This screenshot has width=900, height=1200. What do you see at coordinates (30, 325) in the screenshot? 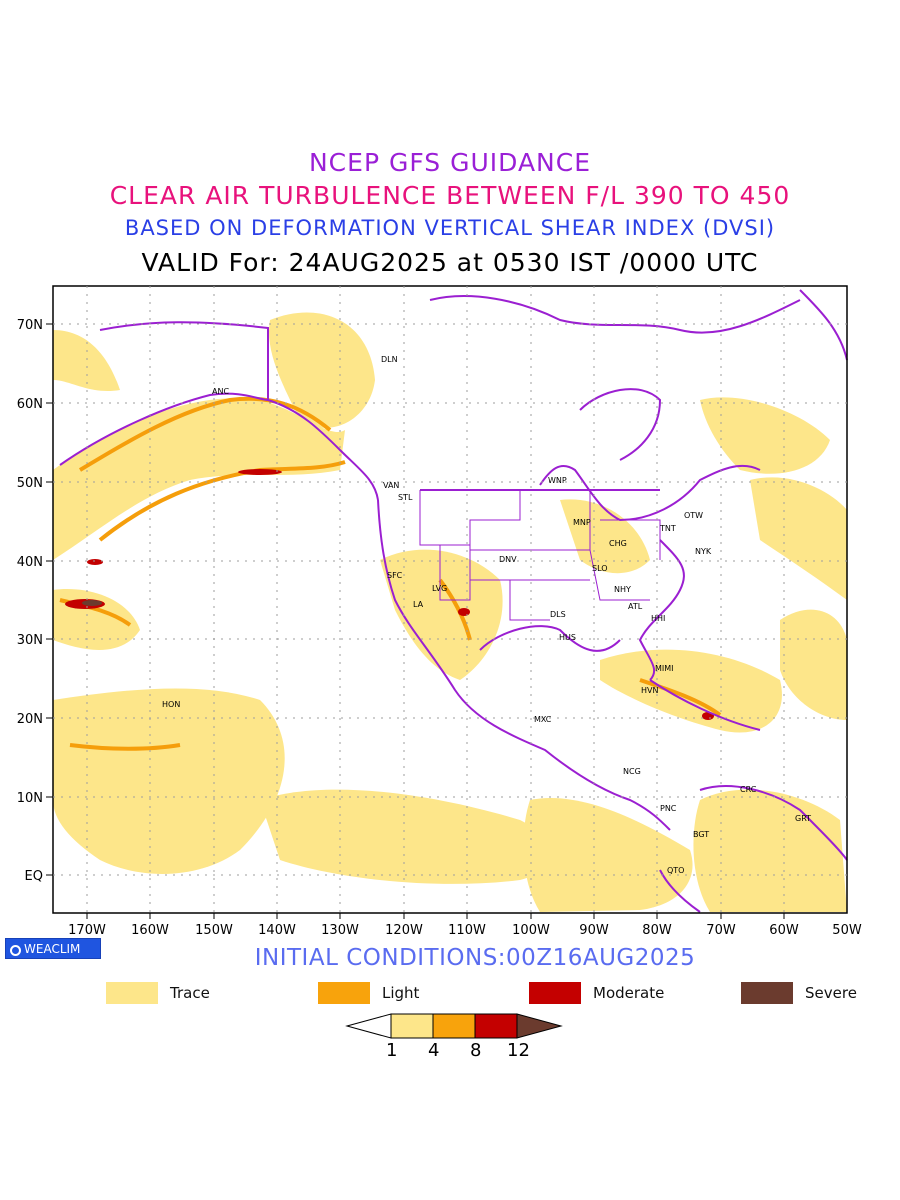
I see `lat-label: 70N` at bounding box center [30, 325].